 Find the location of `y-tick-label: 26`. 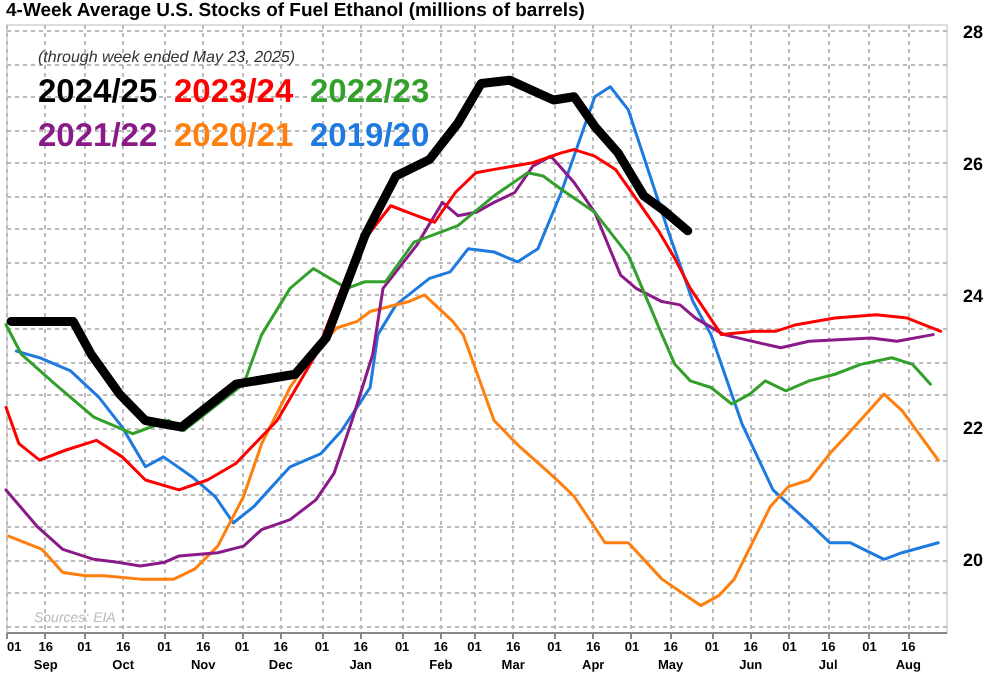

y-tick-label: 26 is located at coordinates (973, 163).